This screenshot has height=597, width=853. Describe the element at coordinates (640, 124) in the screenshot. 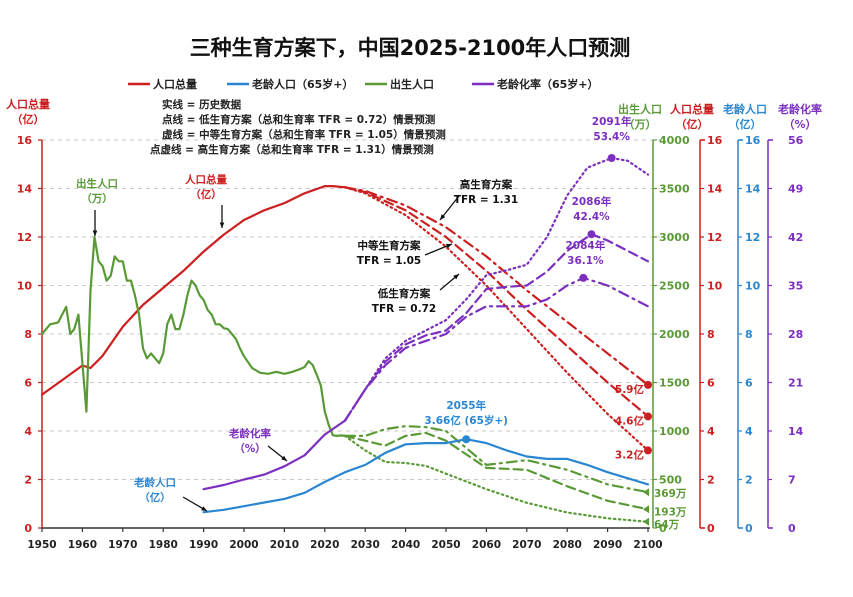

I see `right-axis-unit: （万）` at that location.